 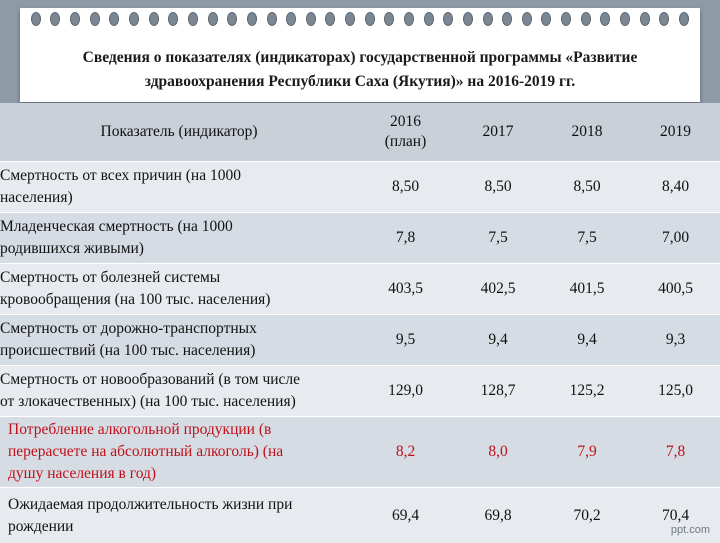 What do you see at coordinates (498, 238) in the screenshot?
I see `cell-2017: 7,5` at bounding box center [498, 238].